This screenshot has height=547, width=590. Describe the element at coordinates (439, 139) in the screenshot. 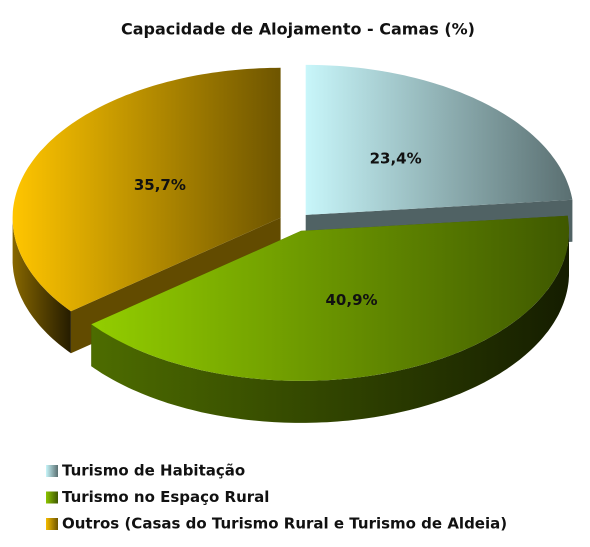

I see `slice` at that location.